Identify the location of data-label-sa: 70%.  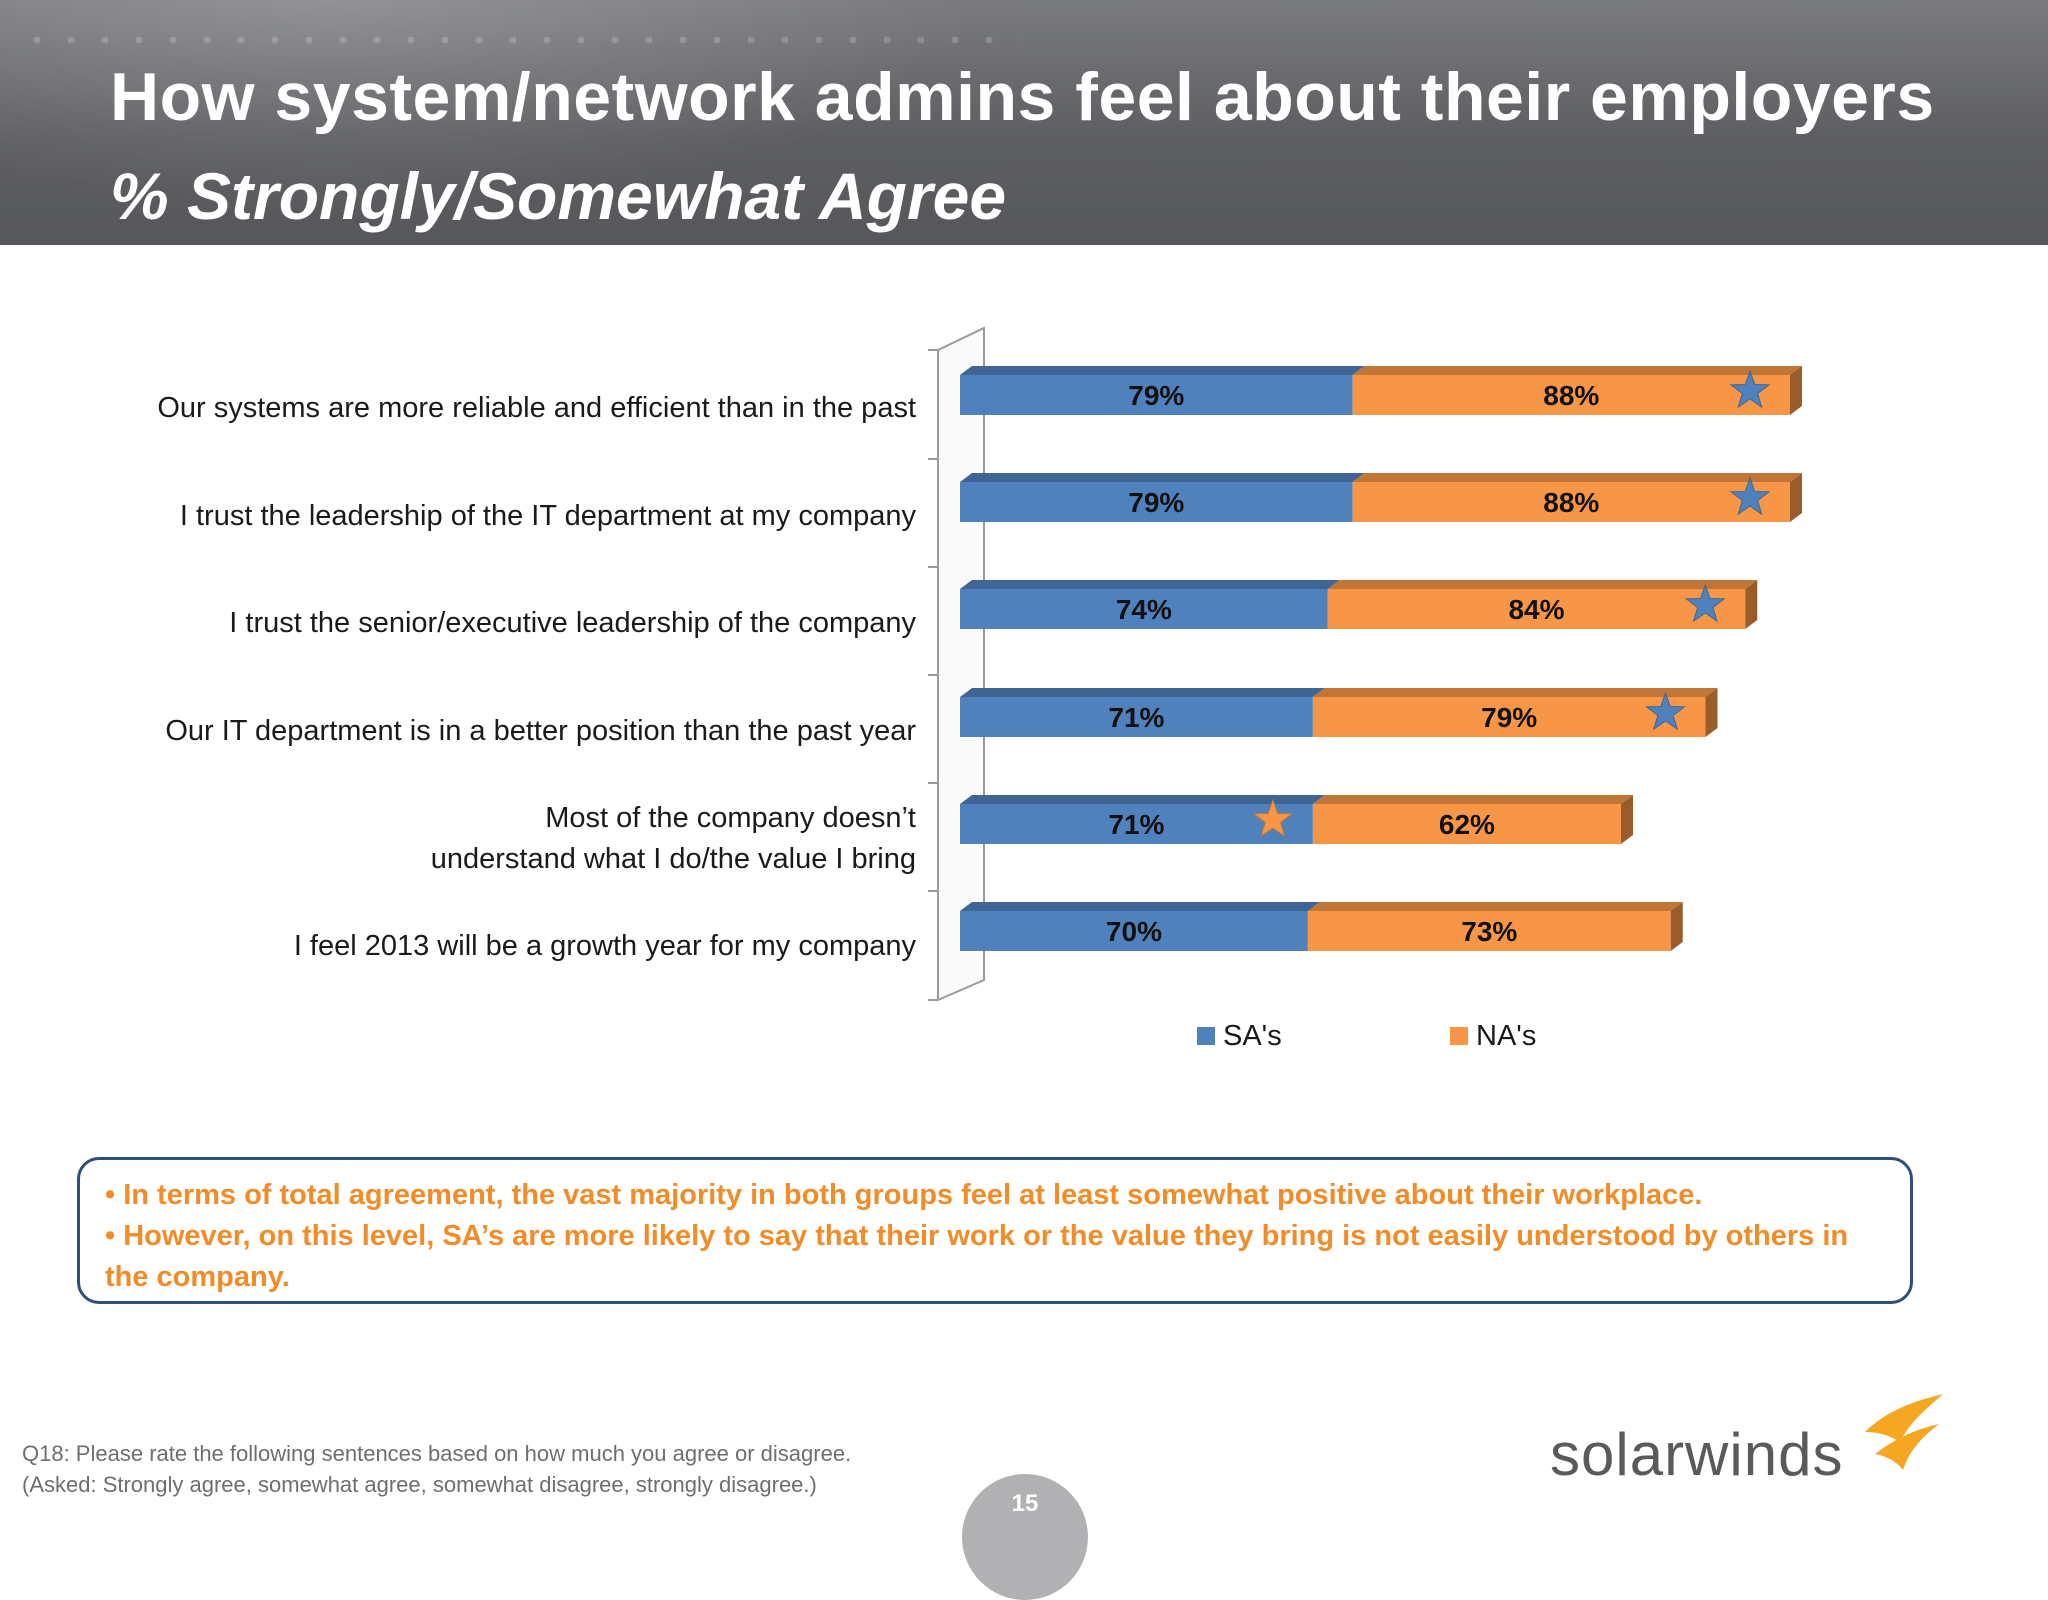
(1134, 931).